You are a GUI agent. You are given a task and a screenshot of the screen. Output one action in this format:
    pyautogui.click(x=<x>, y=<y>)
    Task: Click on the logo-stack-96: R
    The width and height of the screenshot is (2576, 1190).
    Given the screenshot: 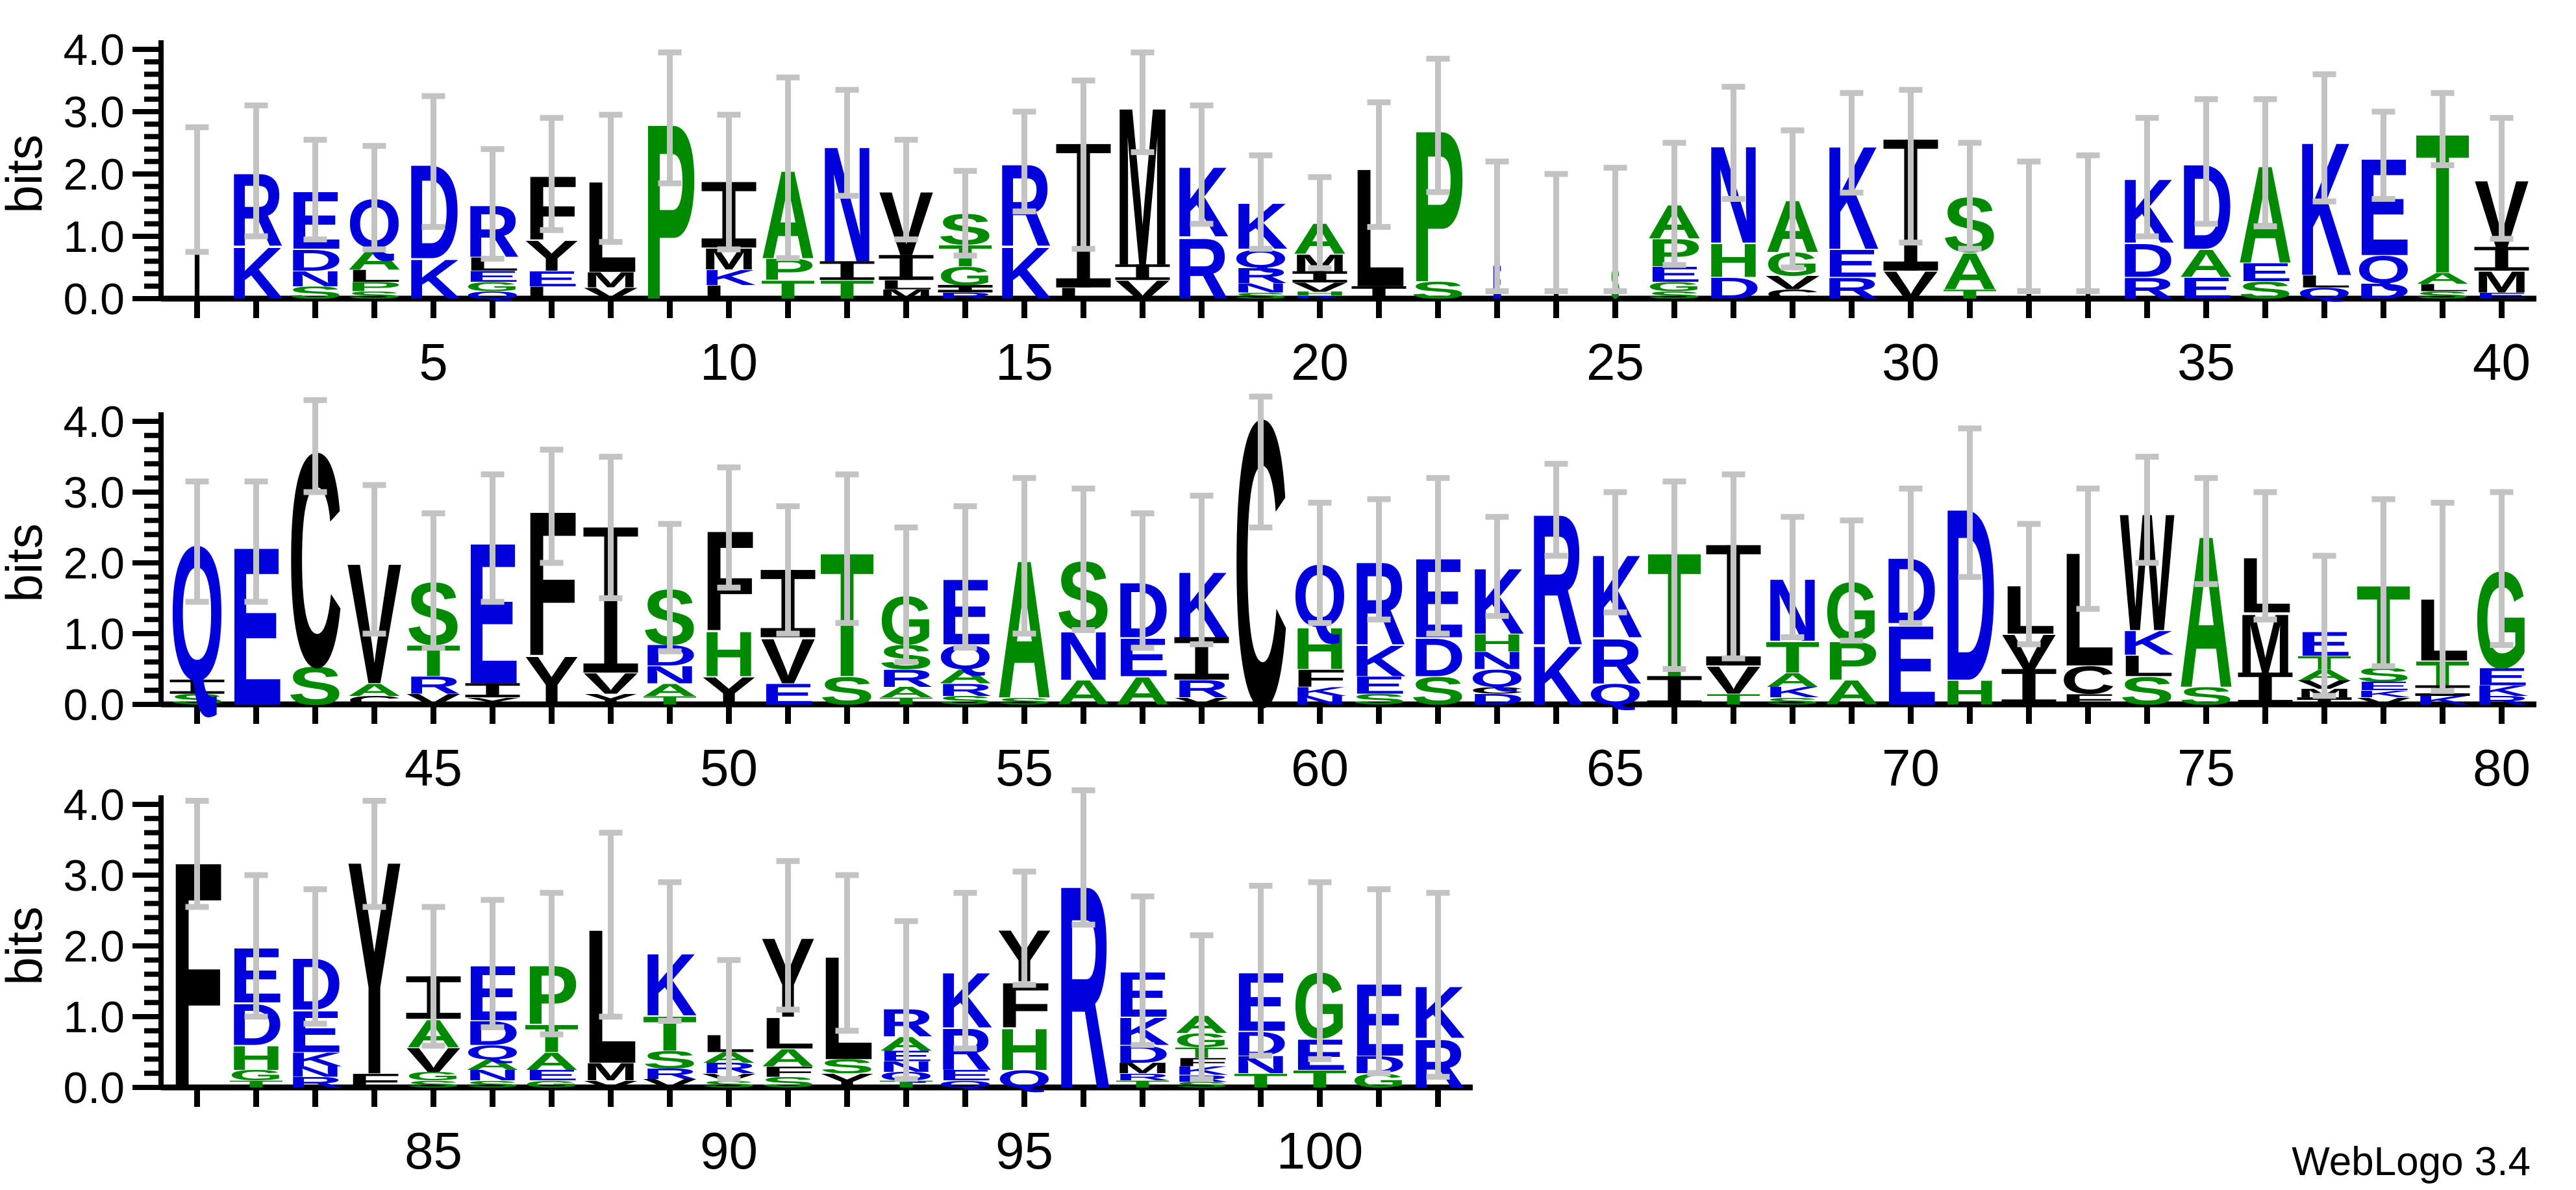 What is the action you would take?
    pyautogui.click(x=1084, y=968)
    